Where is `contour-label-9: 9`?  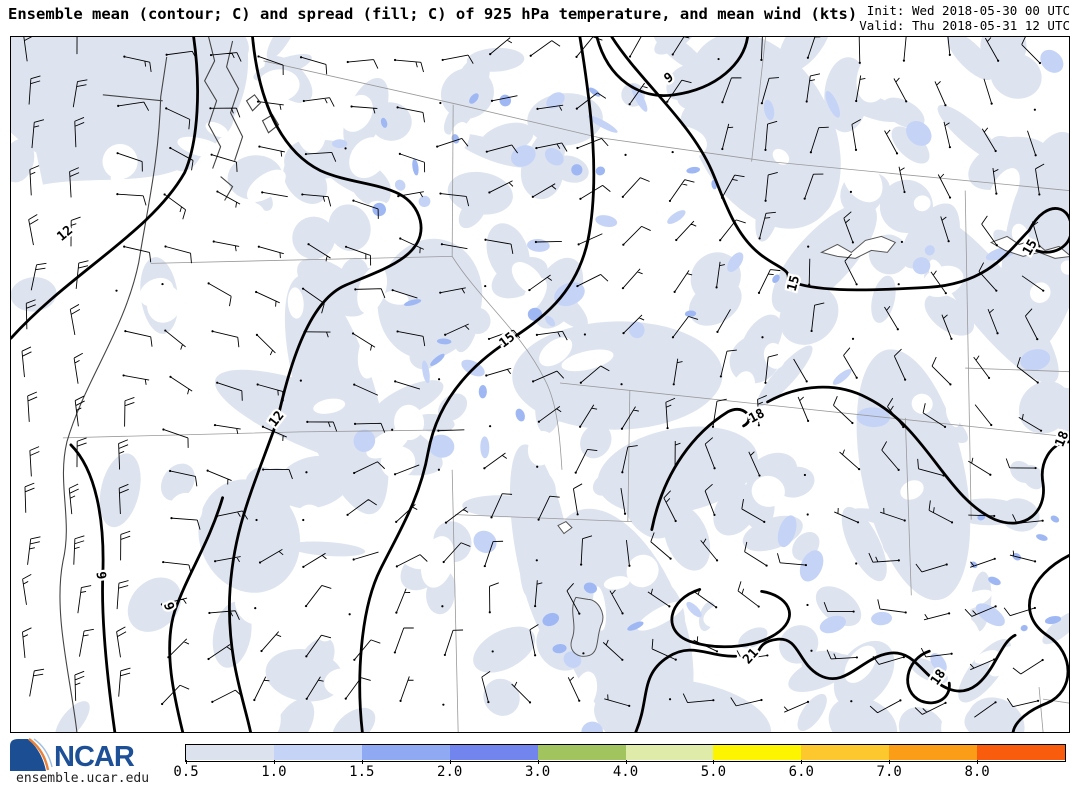 contour-label-9: 9 is located at coordinates (100, 575).